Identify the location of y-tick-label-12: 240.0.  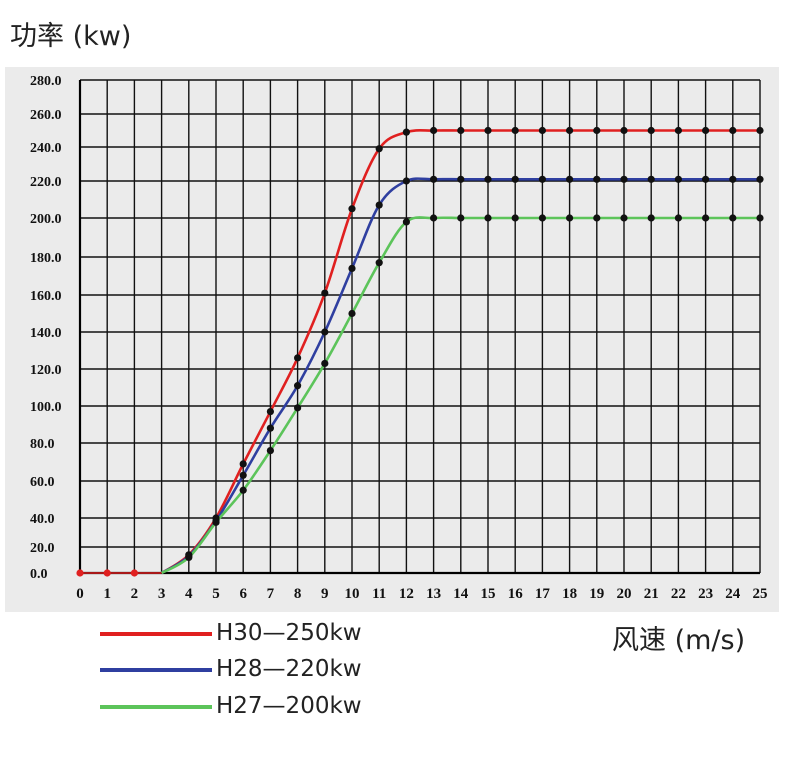
(46, 148).